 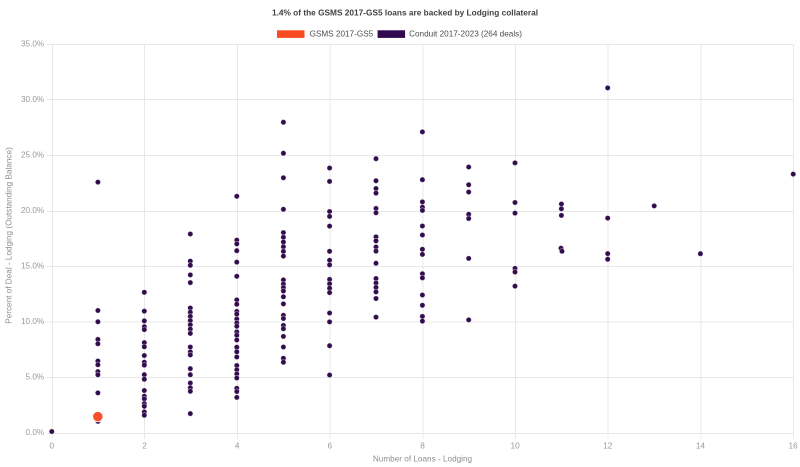 I want to click on svg-text: 6, so click(x=330, y=446).